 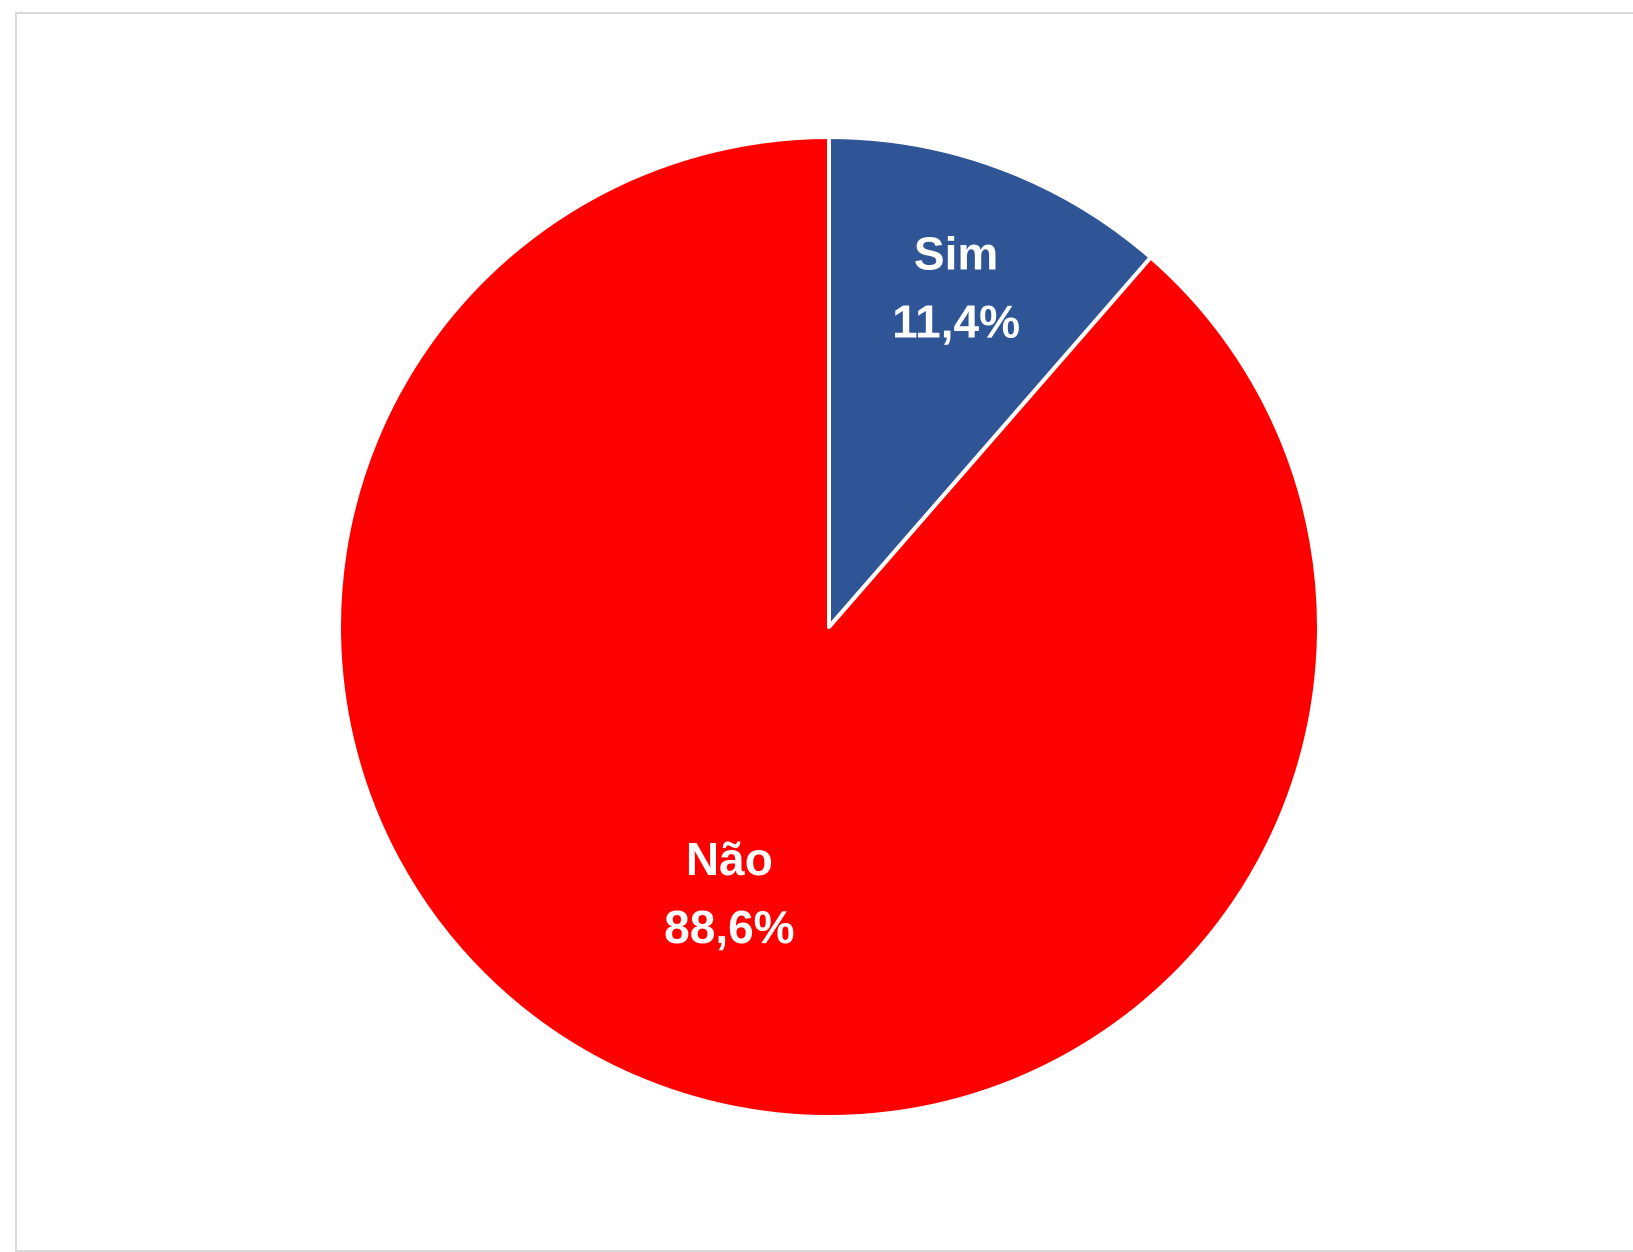 I want to click on slice-name-sim: Sim, so click(x=956, y=253).